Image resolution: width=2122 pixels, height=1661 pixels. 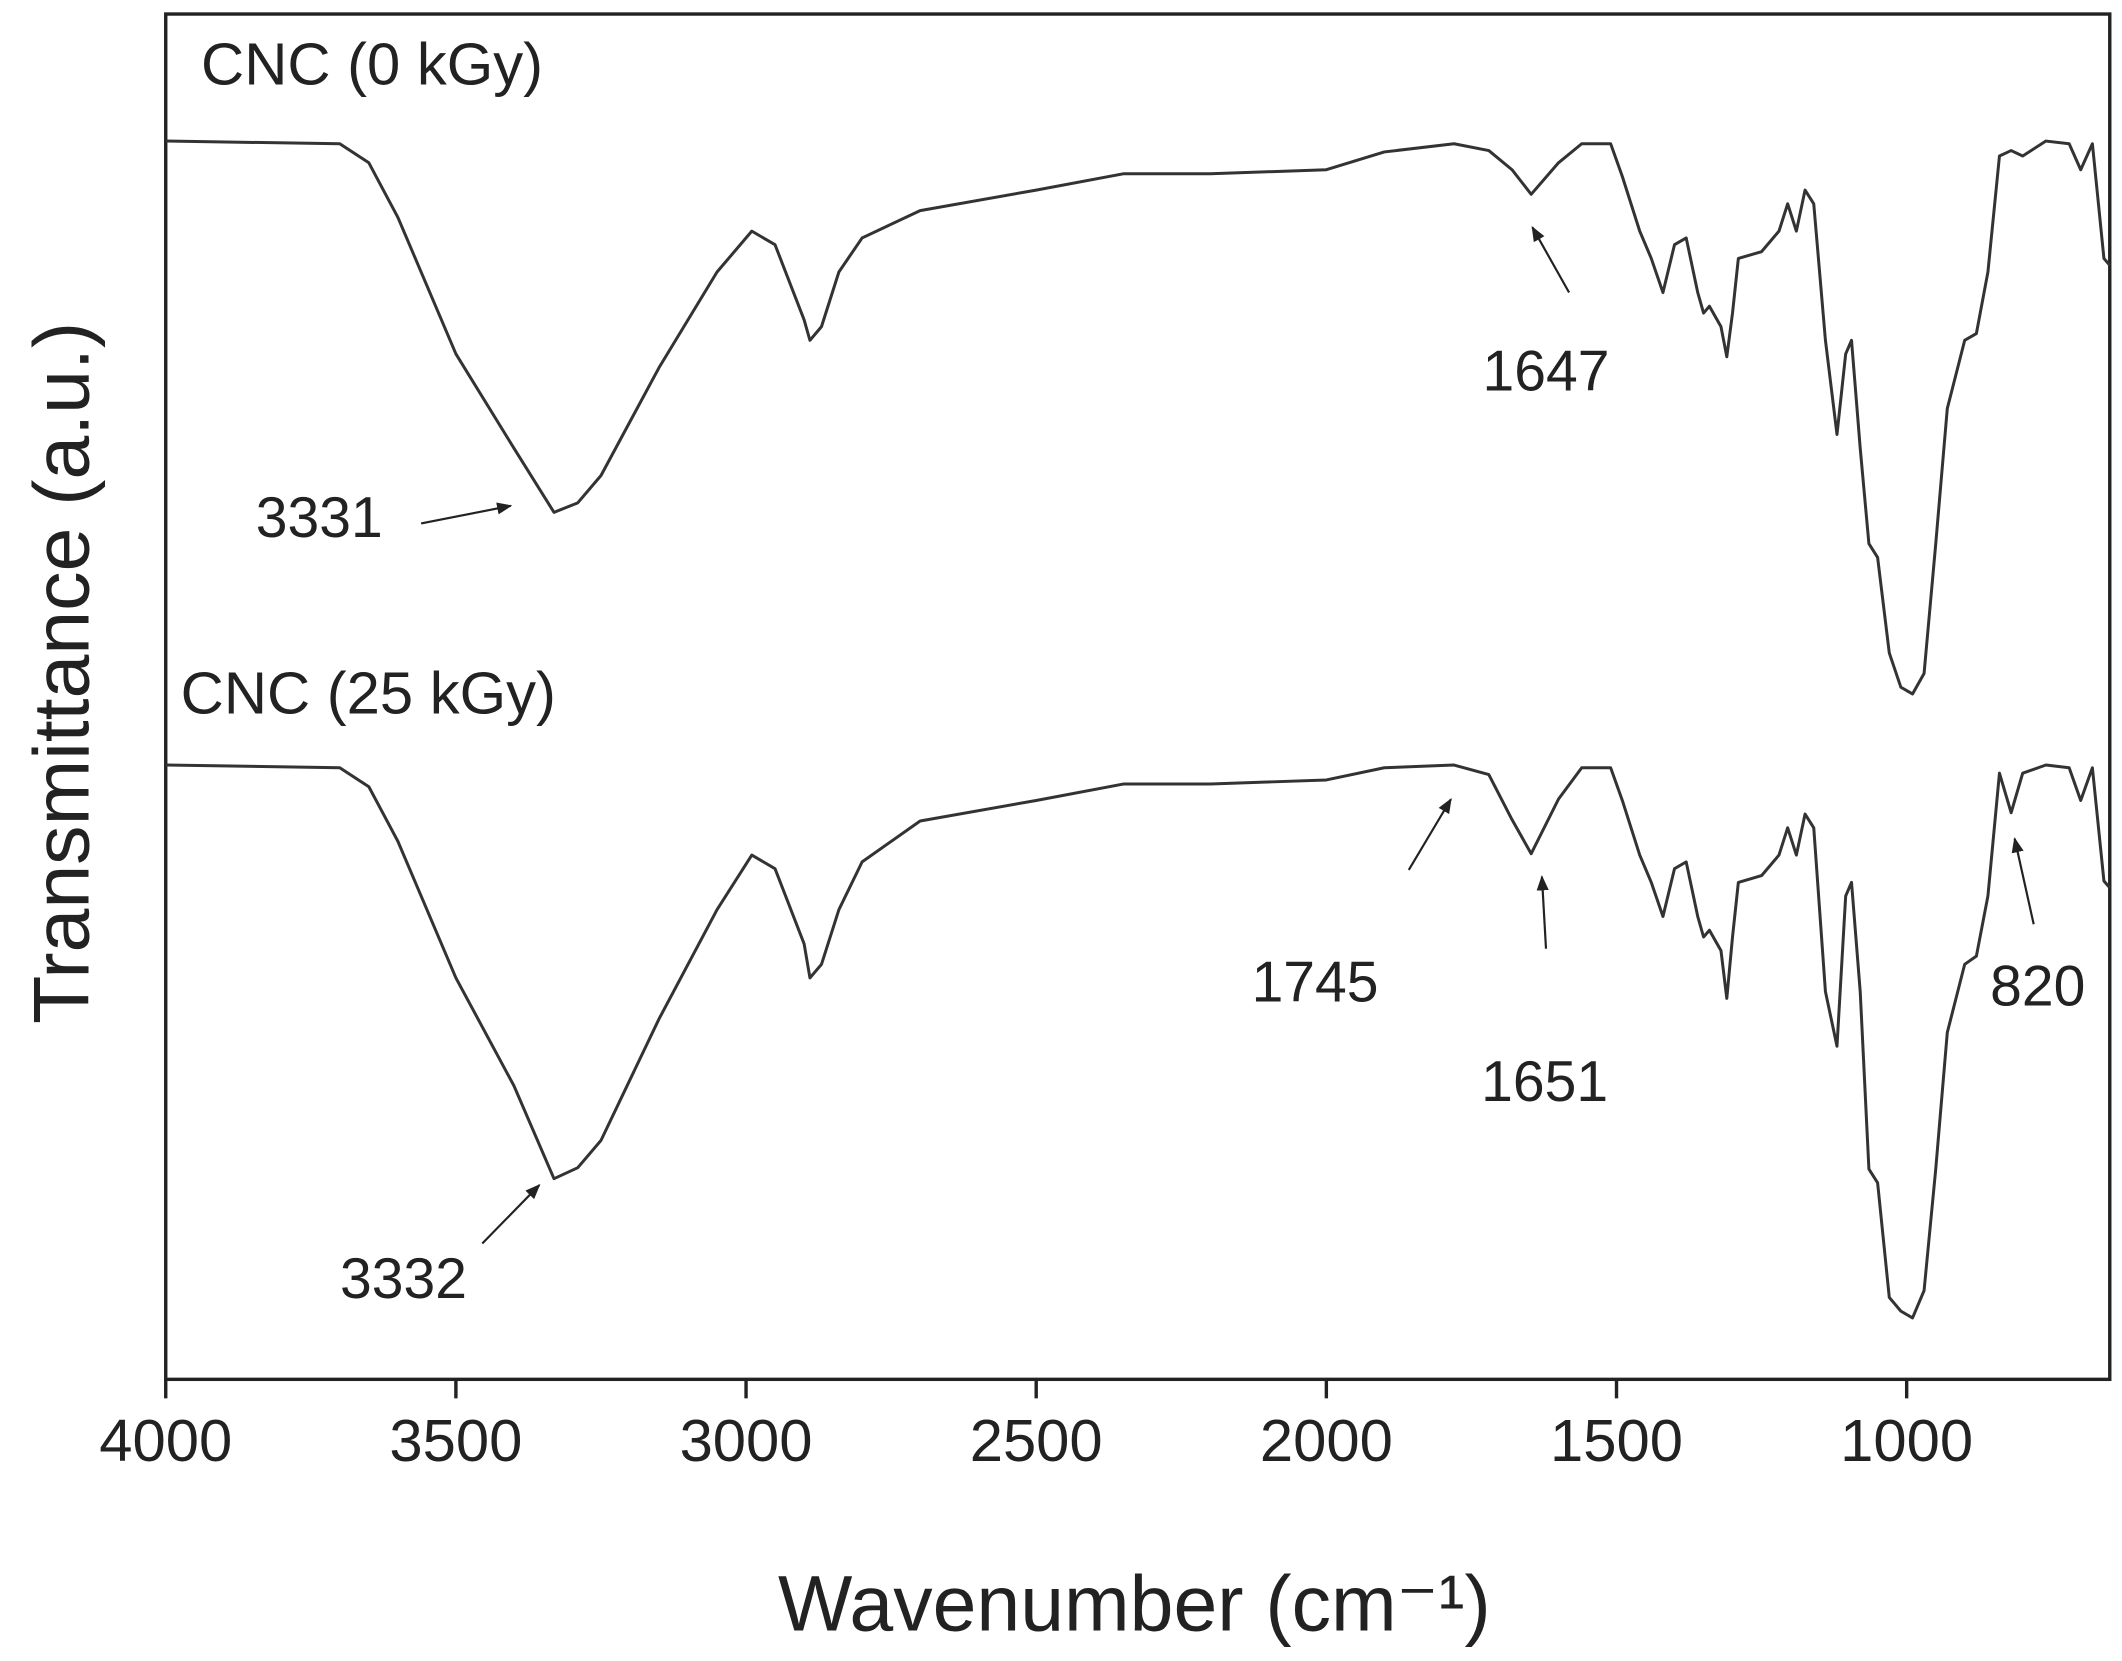 I want to click on x-tick-label: 3500, so click(x=455, y=1440).